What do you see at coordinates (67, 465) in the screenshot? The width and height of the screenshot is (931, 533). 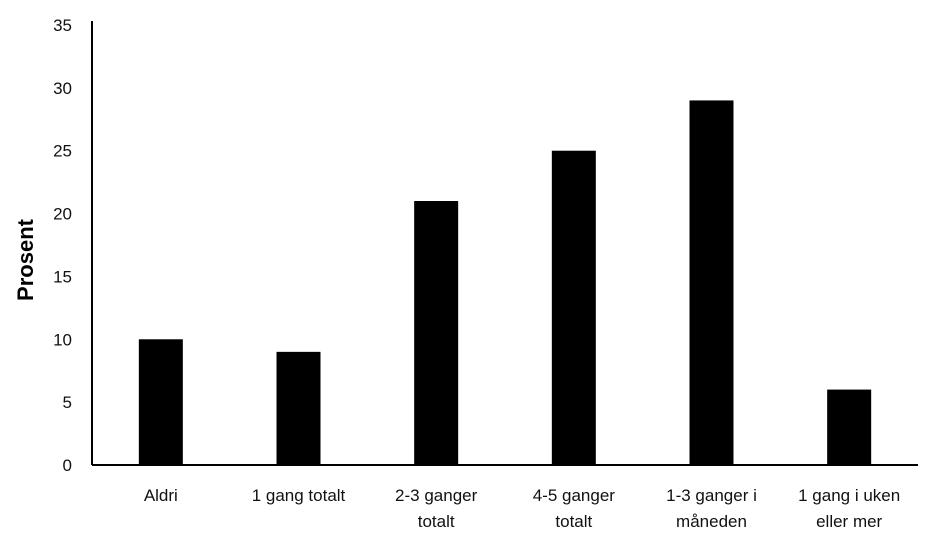 I see `y-tick-label: 0` at bounding box center [67, 465].